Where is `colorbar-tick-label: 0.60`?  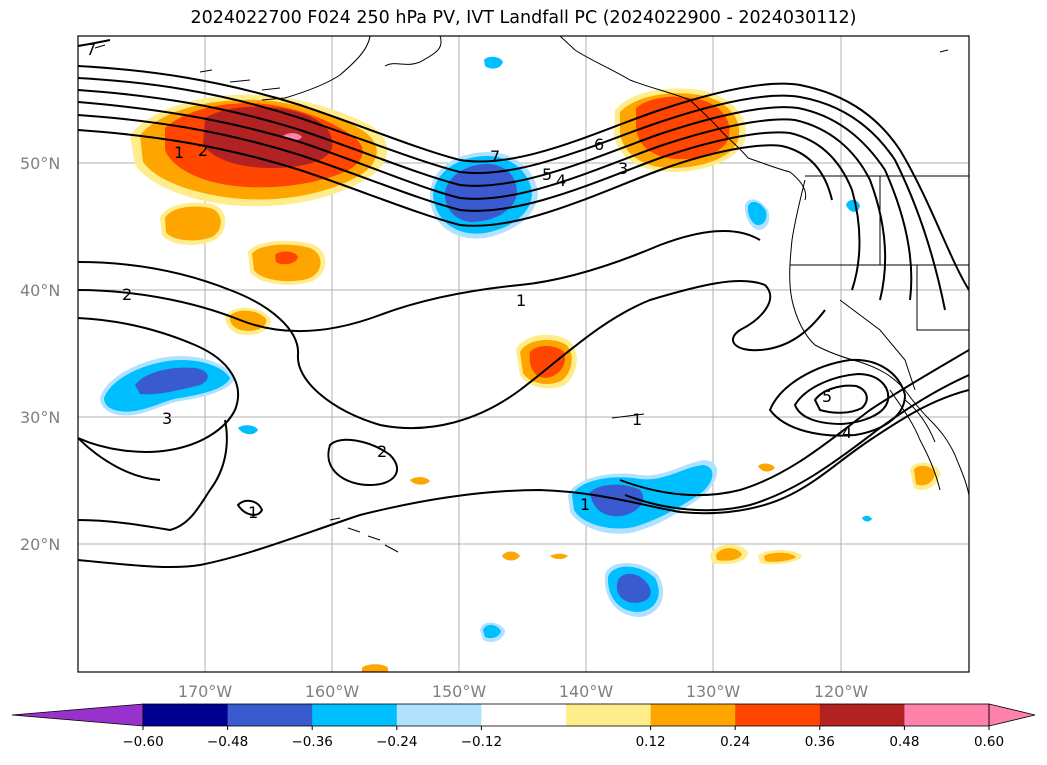 colorbar-tick-label: 0.60 is located at coordinates (989, 742).